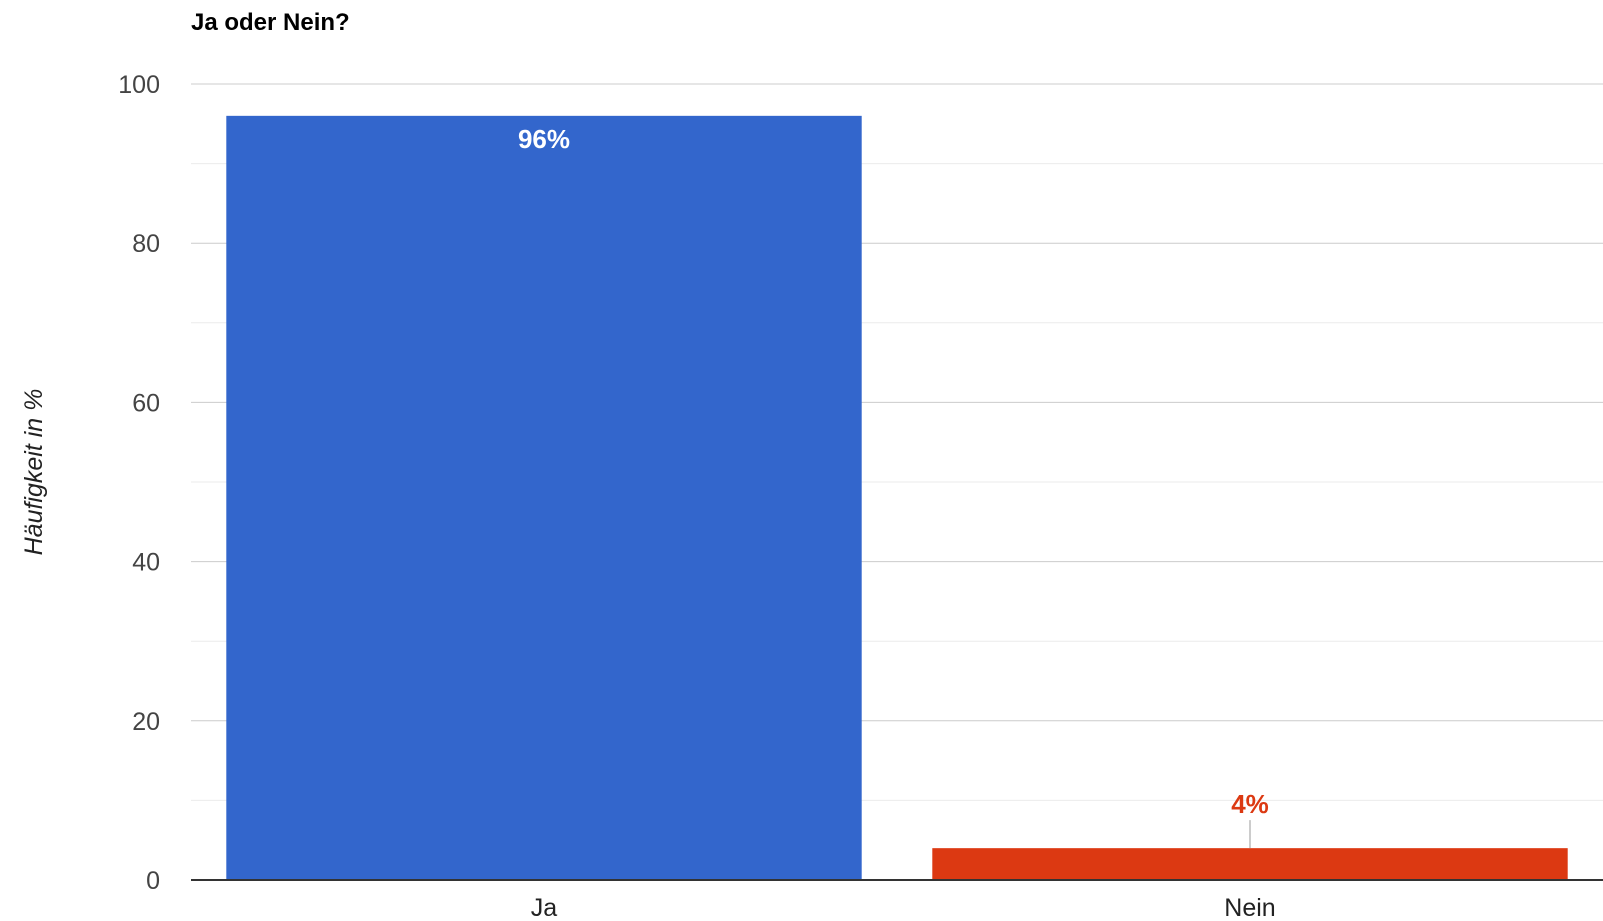 This screenshot has width=1603, height=921. Describe the element at coordinates (903, 907) in the screenshot. I see `x-axis-categories: Ja Nein` at that location.